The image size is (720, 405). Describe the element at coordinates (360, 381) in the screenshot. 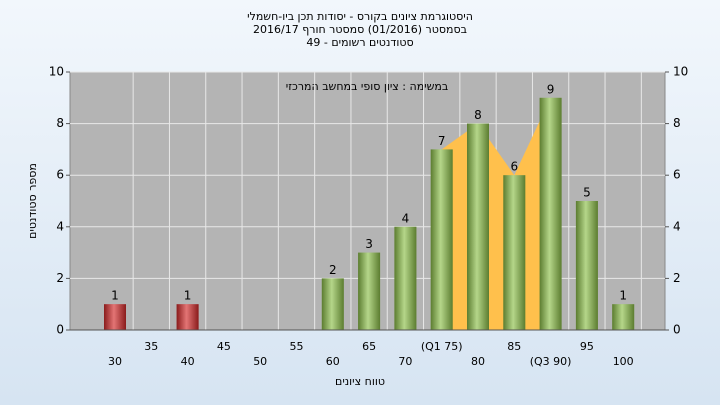

I see `x-axis-label: טווח ציונים` at that location.